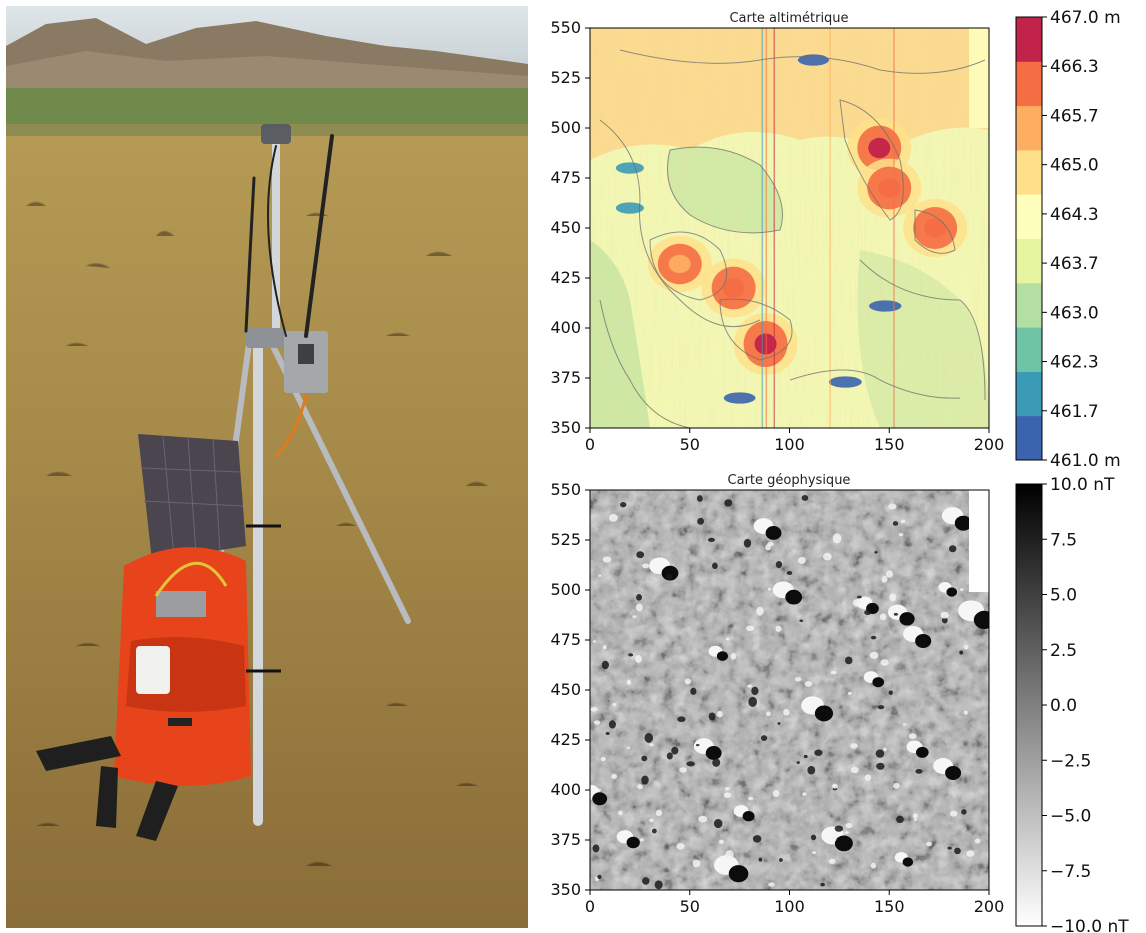 The height and width of the screenshot is (933, 1146). Describe the element at coordinates (794, 903) in the screenshot. I see `geophysical-x-axis: 0 50 100 150 200` at that location.